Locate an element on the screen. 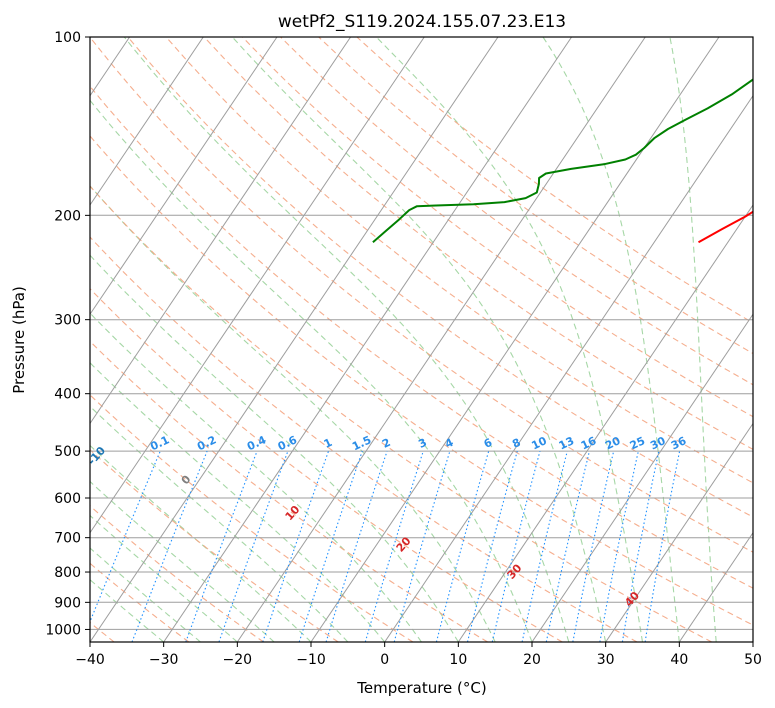 This screenshot has height=708, width=775. mixing-ratio-label: 0.2 is located at coordinates (206, 443).